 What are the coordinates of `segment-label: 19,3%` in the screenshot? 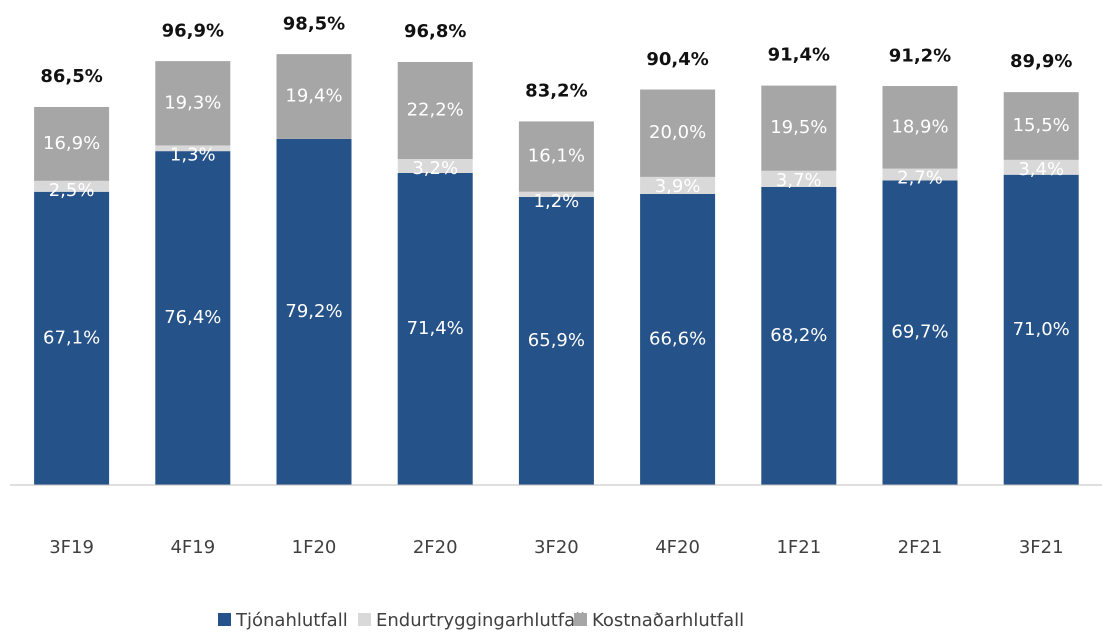 It's located at (192, 102).